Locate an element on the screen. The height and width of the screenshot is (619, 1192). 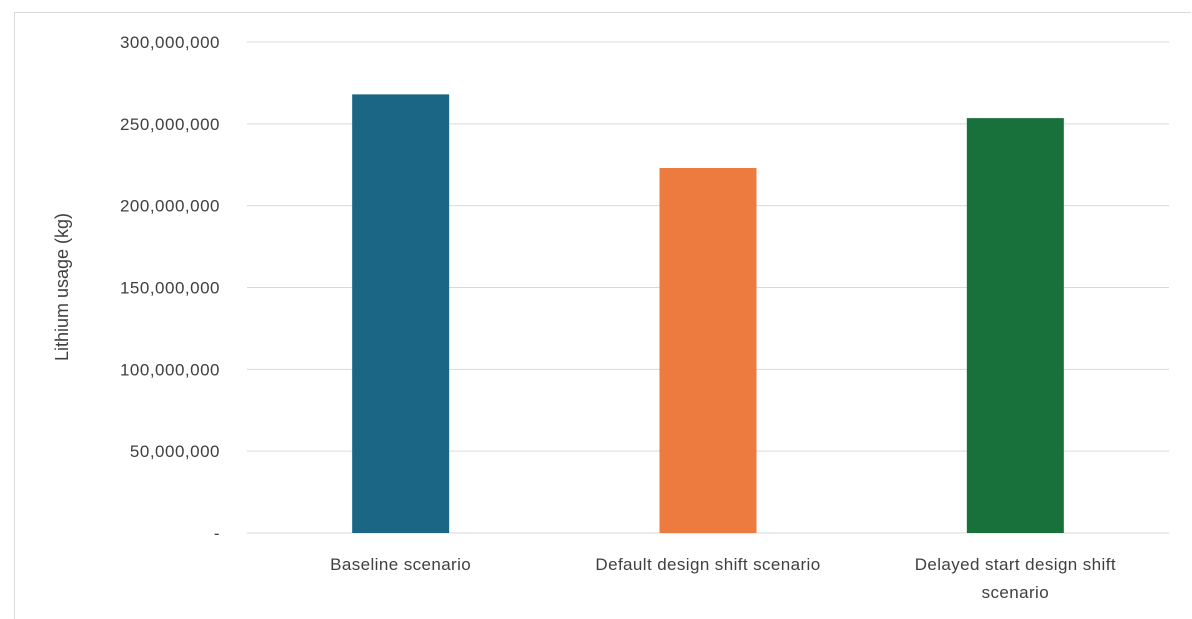
x-category-label: scenario is located at coordinates (1015, 592).